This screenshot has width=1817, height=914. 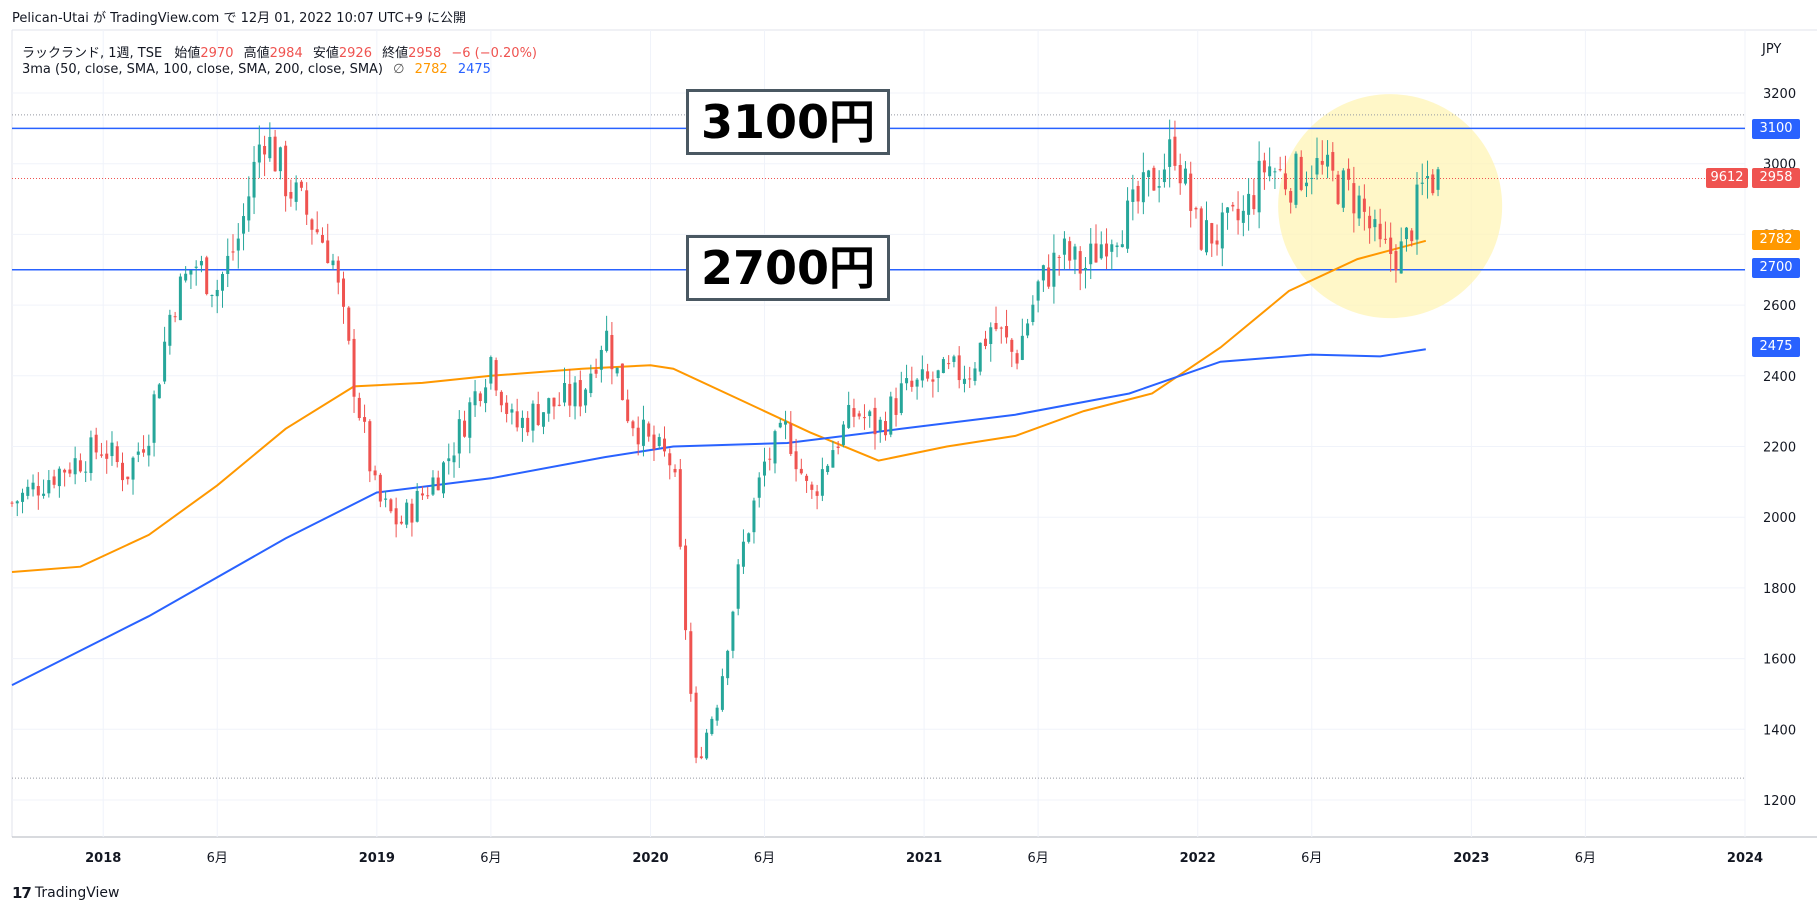 I want to click on tradingview-brand: TradingView, so click(x=77, y=893).